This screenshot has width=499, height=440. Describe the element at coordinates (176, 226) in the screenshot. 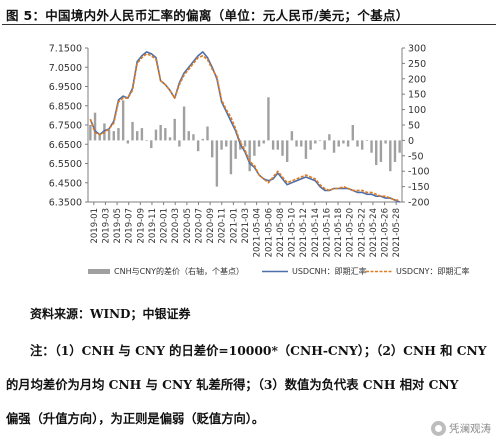

I see `x-tick-label: 2020-03` at that location.